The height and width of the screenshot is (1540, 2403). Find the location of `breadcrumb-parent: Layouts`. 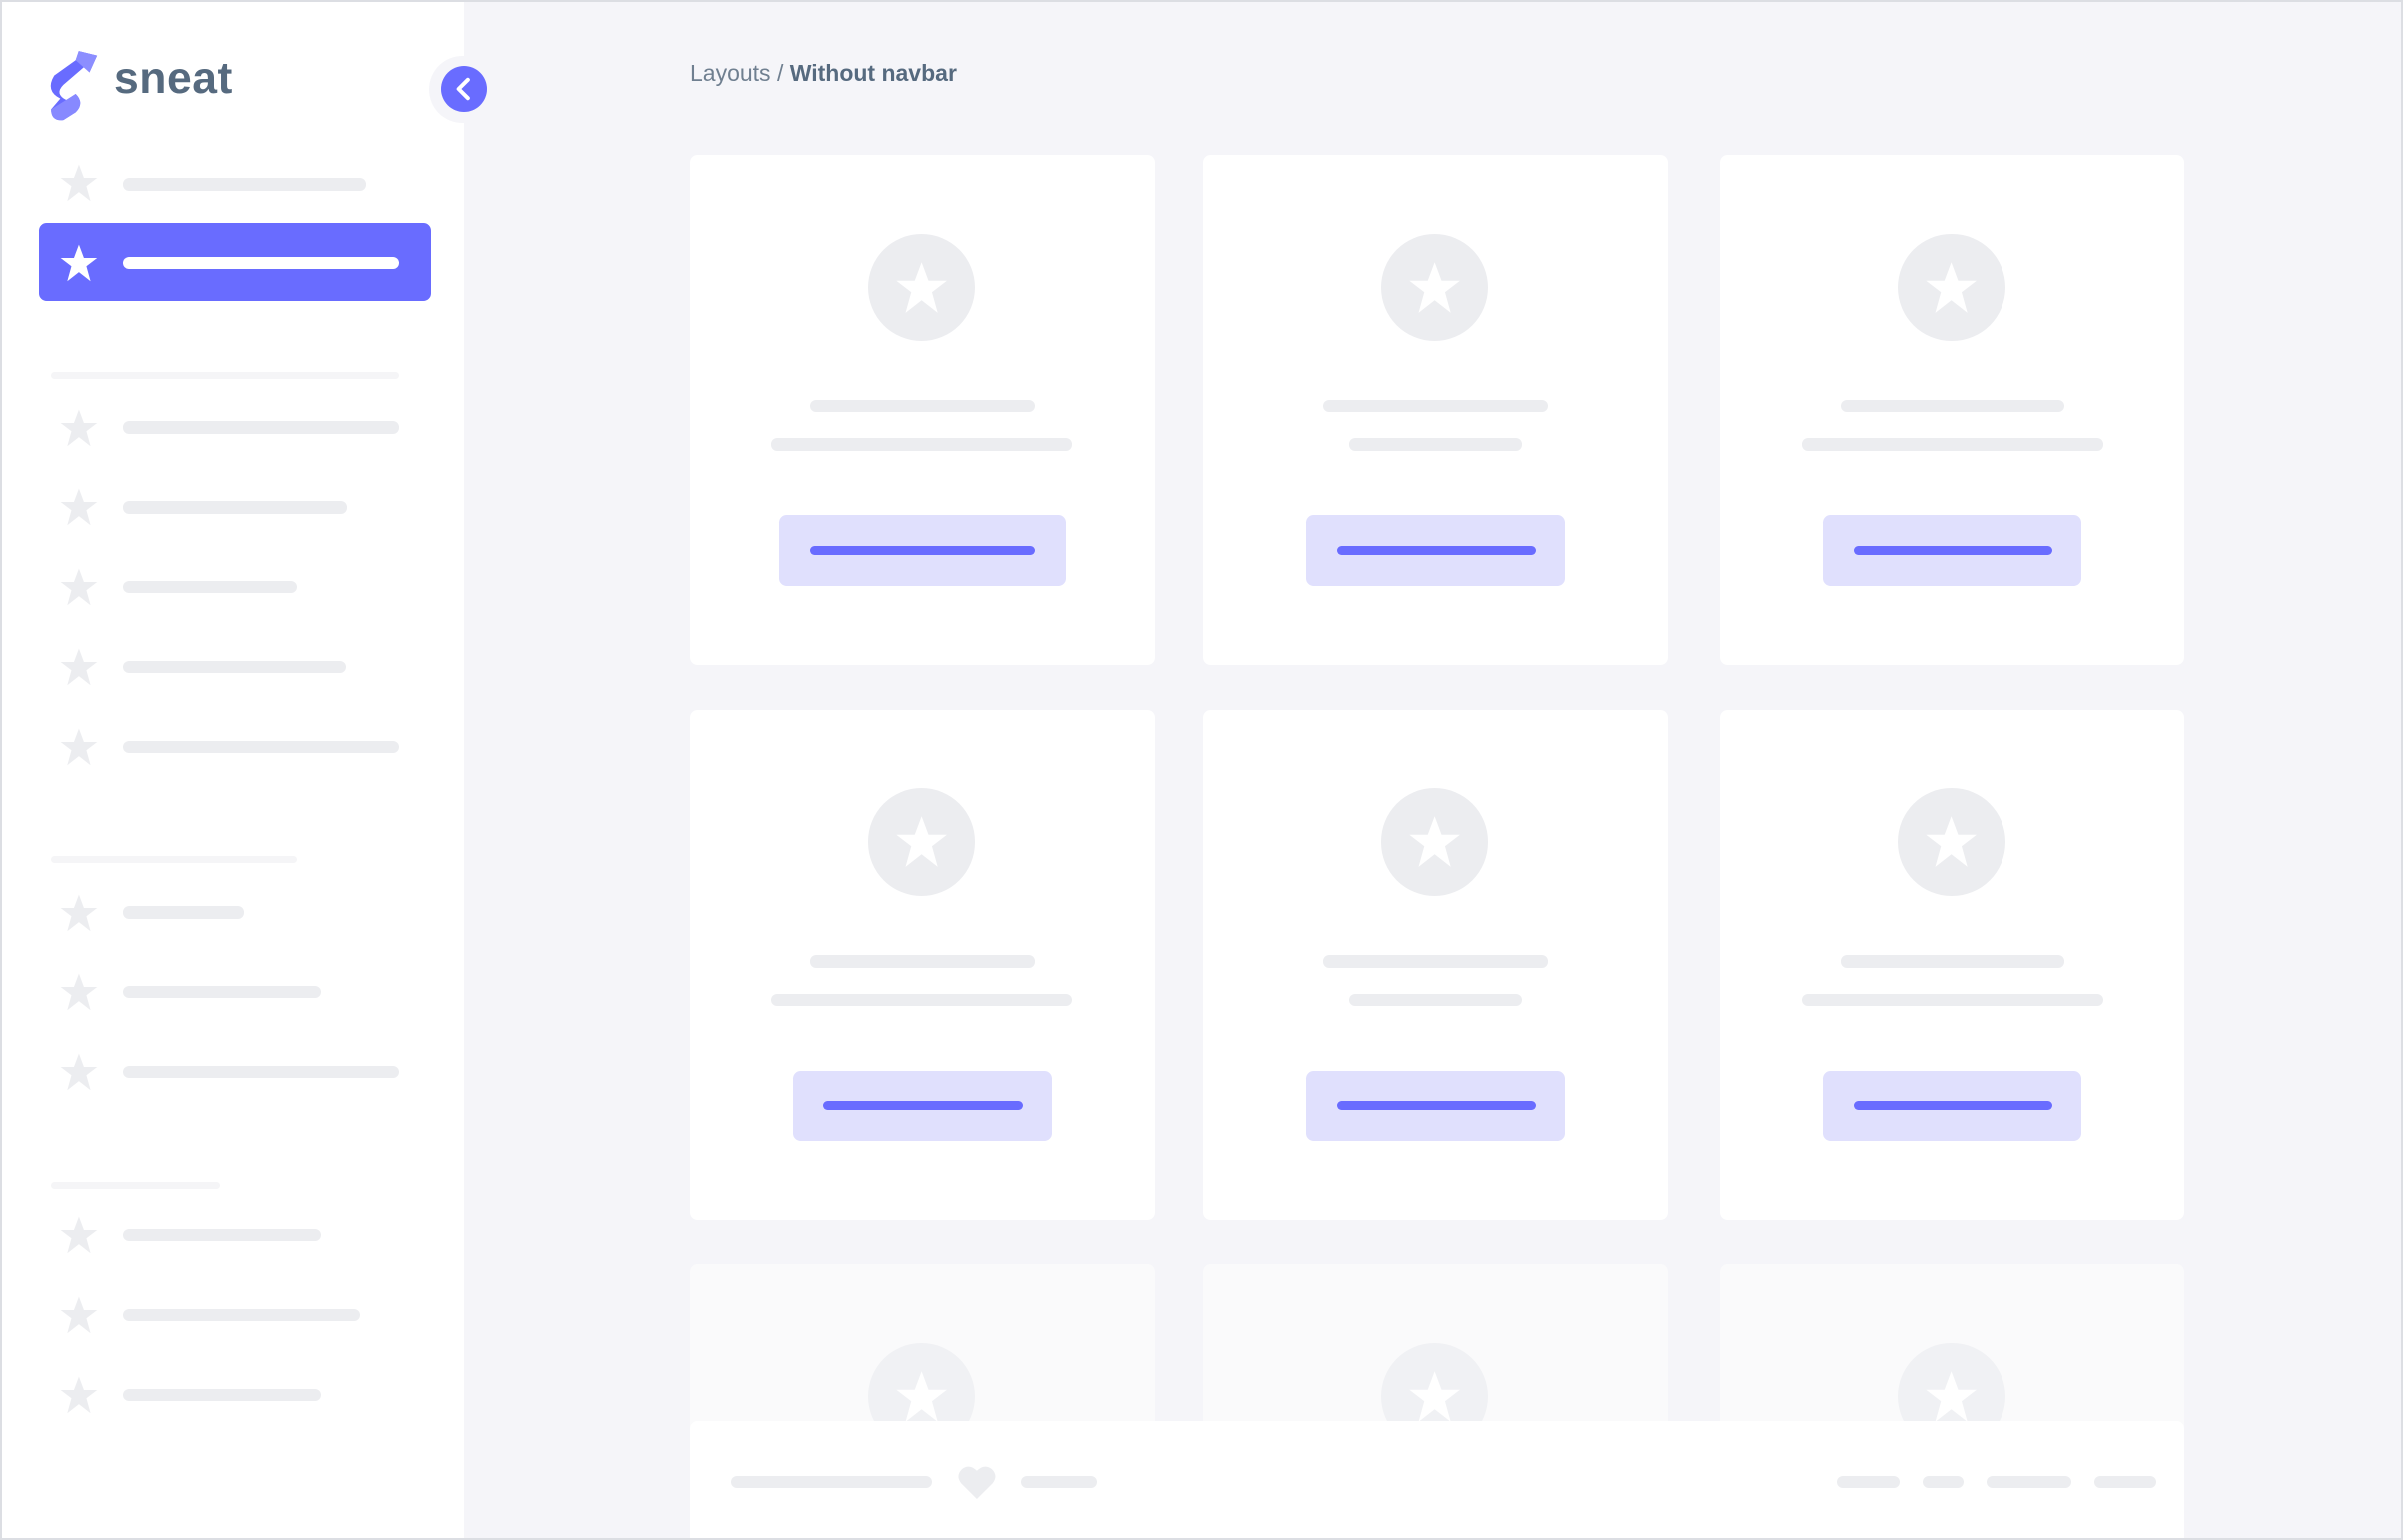

breadcrumb-parent: Layouts is located at coordinates (730, 73).